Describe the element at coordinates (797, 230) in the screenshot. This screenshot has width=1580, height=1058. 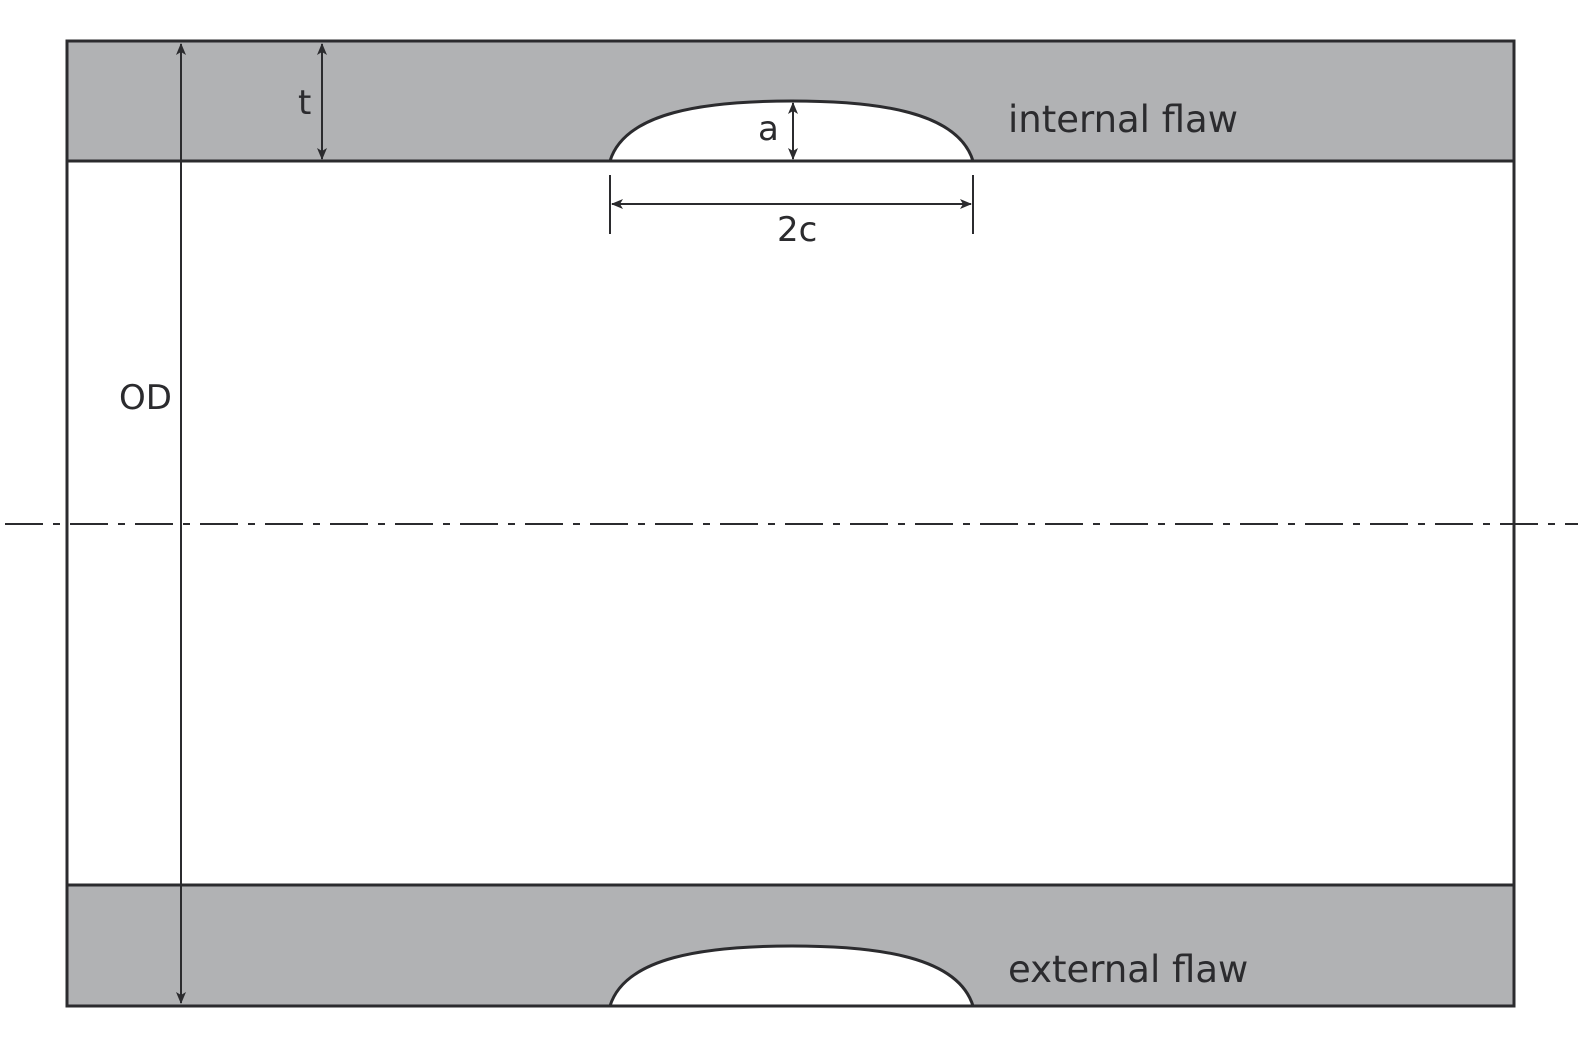
I see `flaw-length-label: 2c` at that location.